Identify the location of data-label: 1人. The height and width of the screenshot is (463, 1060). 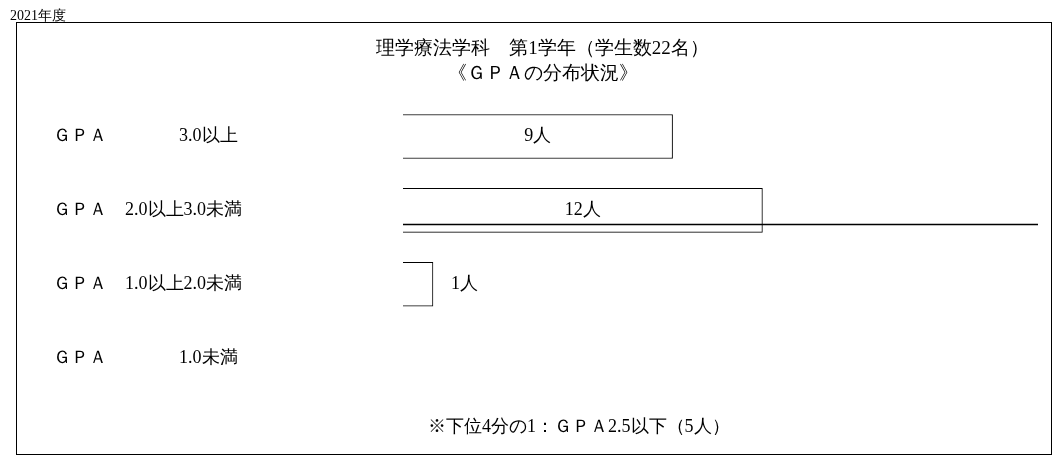
(464, 282).